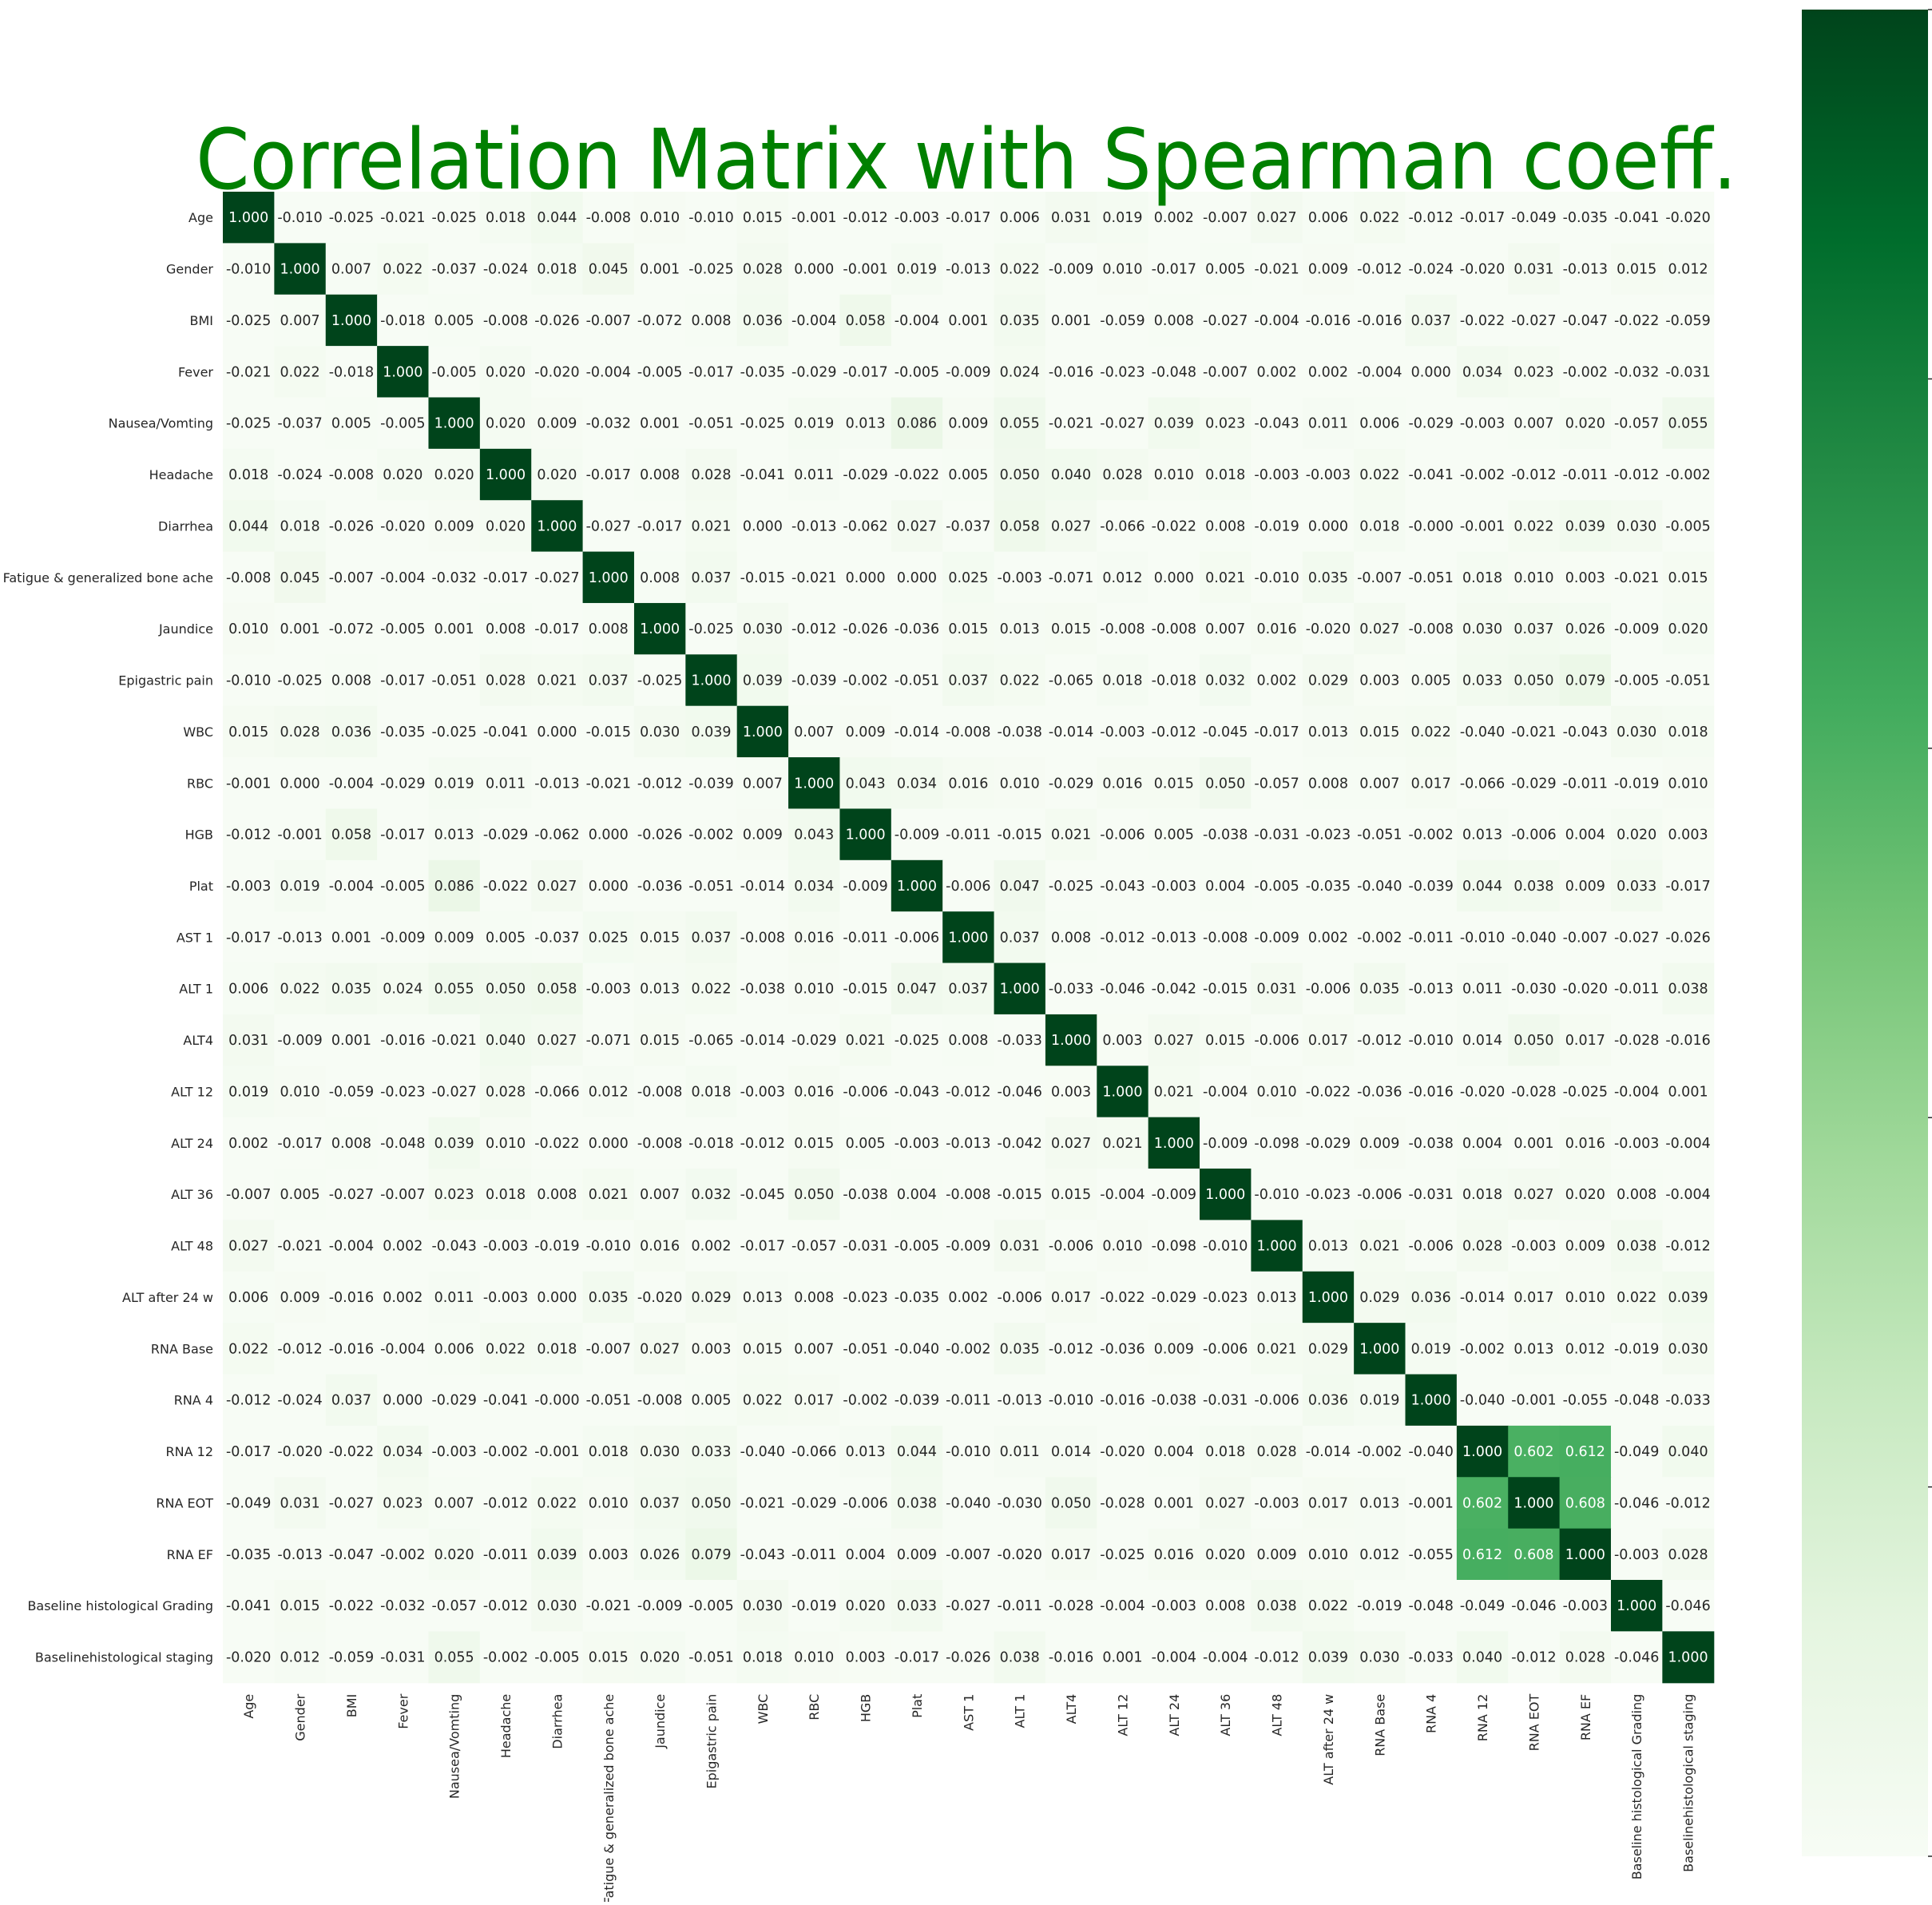 The image size is (1932, 1905). Describe the element at coordinates (1277, 1298) in the screenshot. I see `cell-value-label: 0.013` at that location.